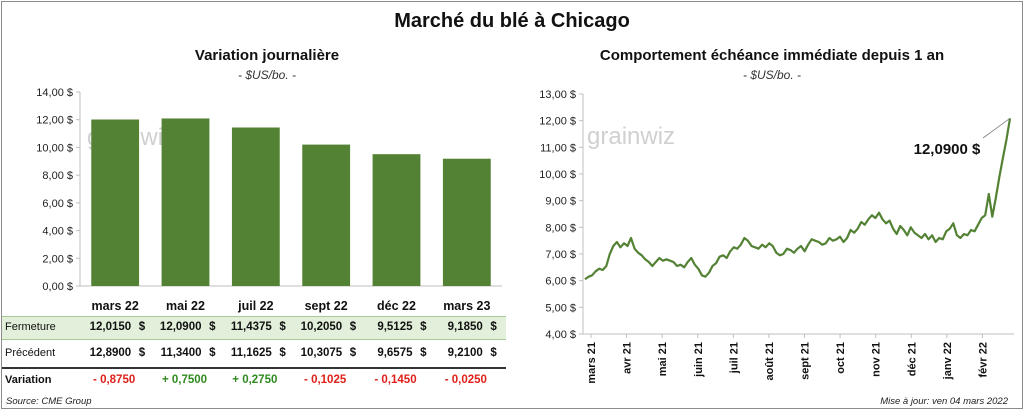 This screenshot has height=410, width=1024. What do you see at coordinates (57, 259) in the screenshot?
I see `bar-ytick-label: 2,00 $` at bounding box center [57, 259].